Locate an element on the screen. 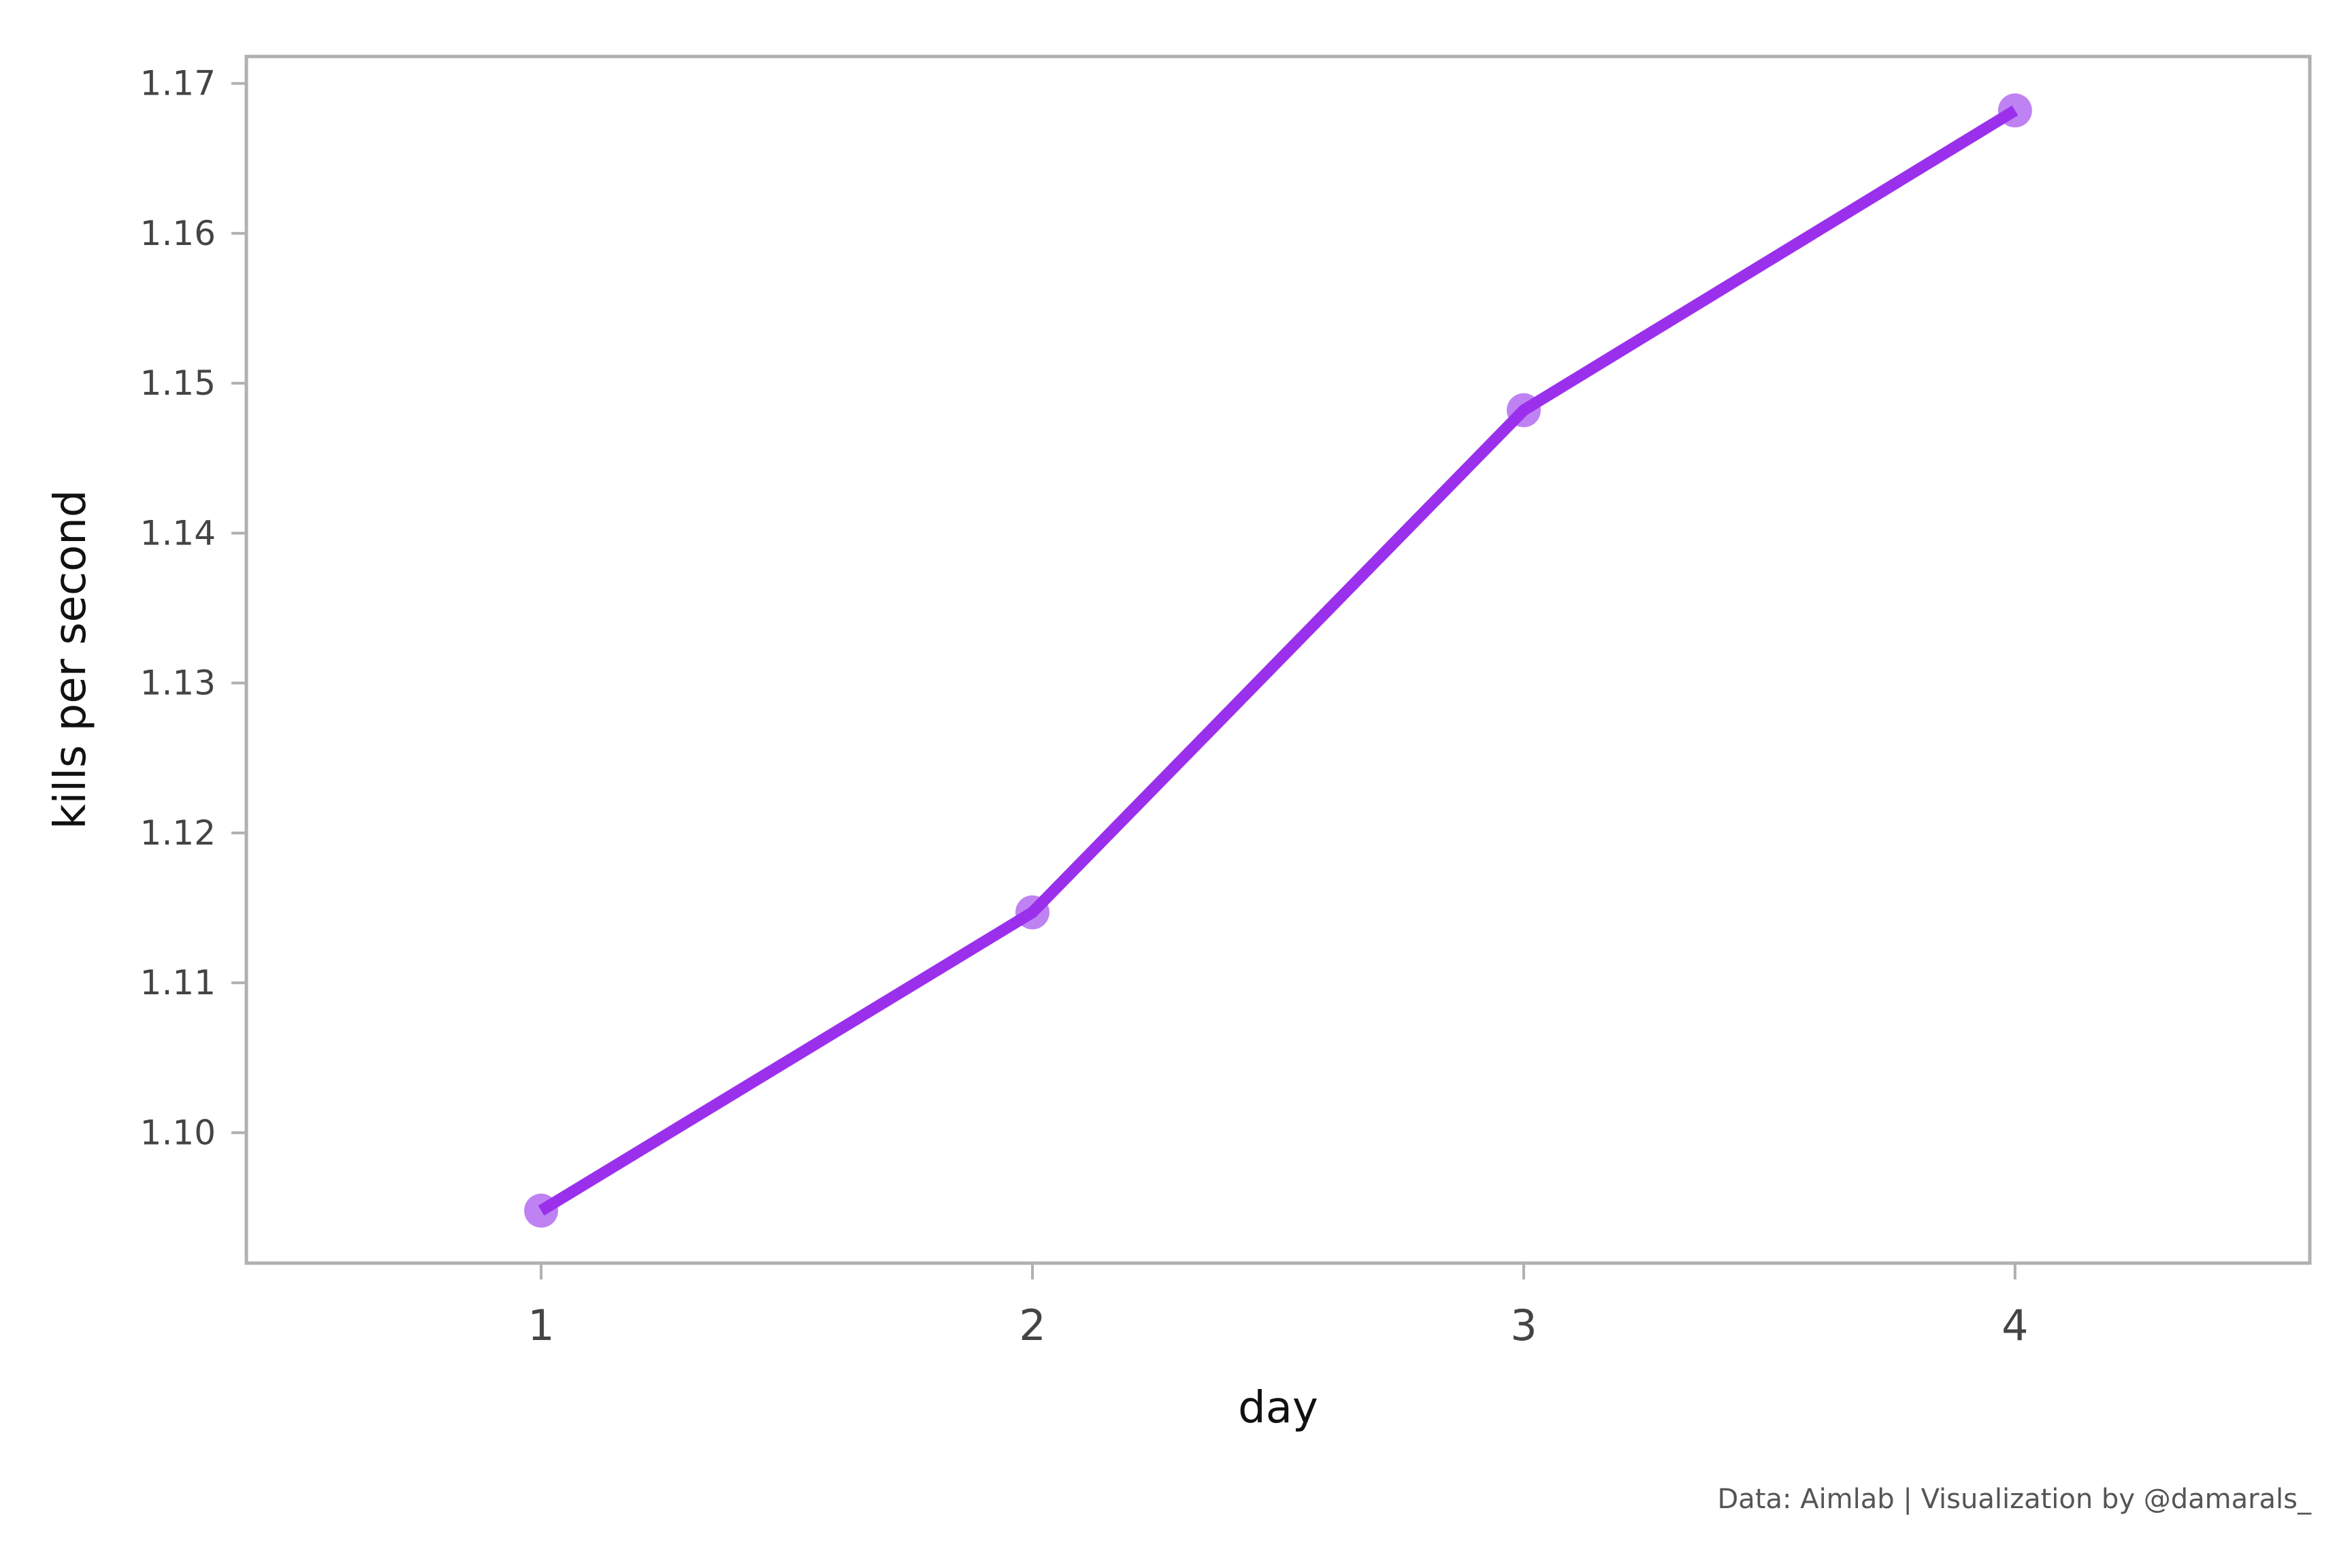 This screenshot has width=2352, height=1568. y-tick-label: 1.12 is located at coordinates (178, 833).